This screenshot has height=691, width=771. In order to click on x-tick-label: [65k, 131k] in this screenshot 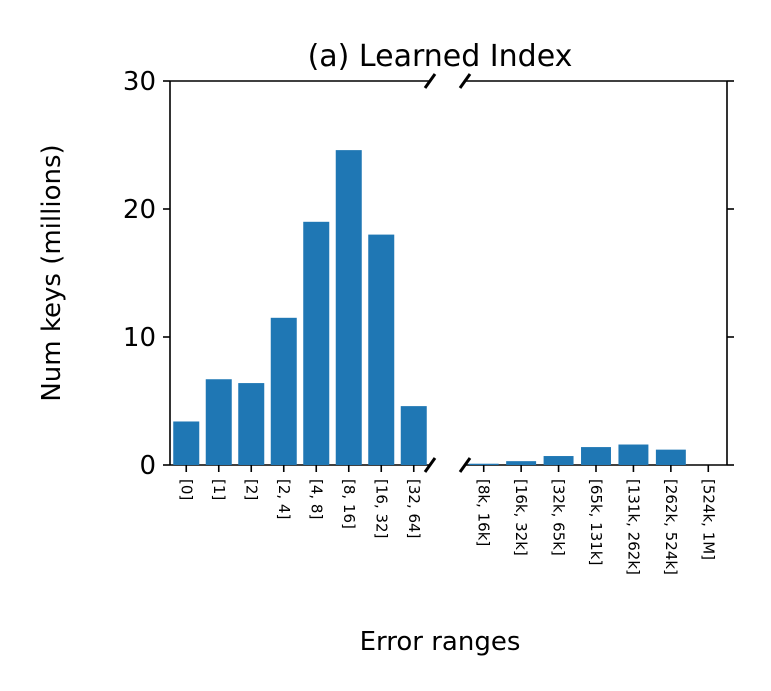, I will do `click(596, 522)`.